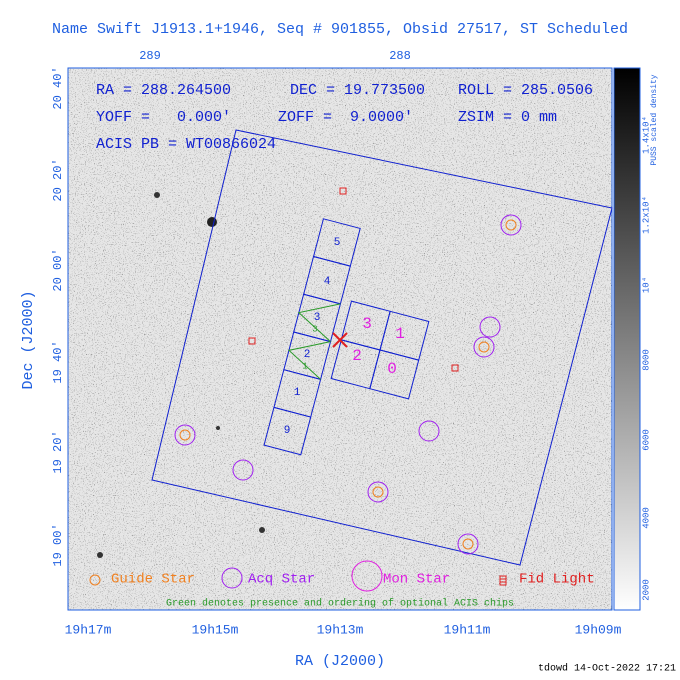 The height and width of the screenshot is (680, 680). What do you see at coordinates (58, 269) in the screenshot?
I see `y-tick-label: 20 00'` at bounding box center [58, 269].